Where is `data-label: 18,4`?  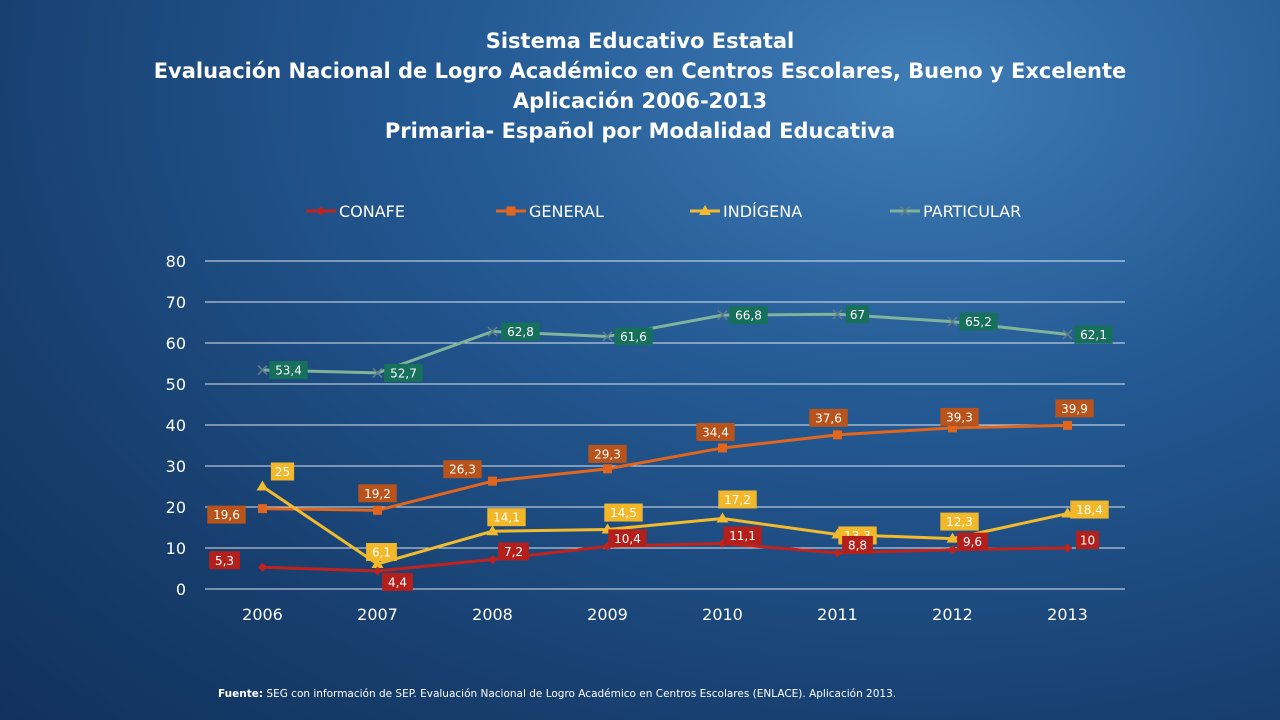
data-label: 18,4 is located at coordinates (1089, 510).